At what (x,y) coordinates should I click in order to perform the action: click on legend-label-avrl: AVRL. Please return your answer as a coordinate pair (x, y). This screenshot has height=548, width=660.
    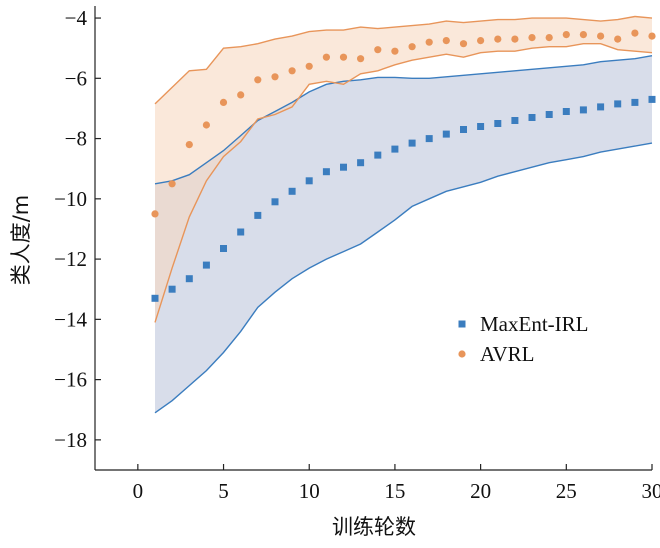
    Looking at the image, I should click on (507, 354).